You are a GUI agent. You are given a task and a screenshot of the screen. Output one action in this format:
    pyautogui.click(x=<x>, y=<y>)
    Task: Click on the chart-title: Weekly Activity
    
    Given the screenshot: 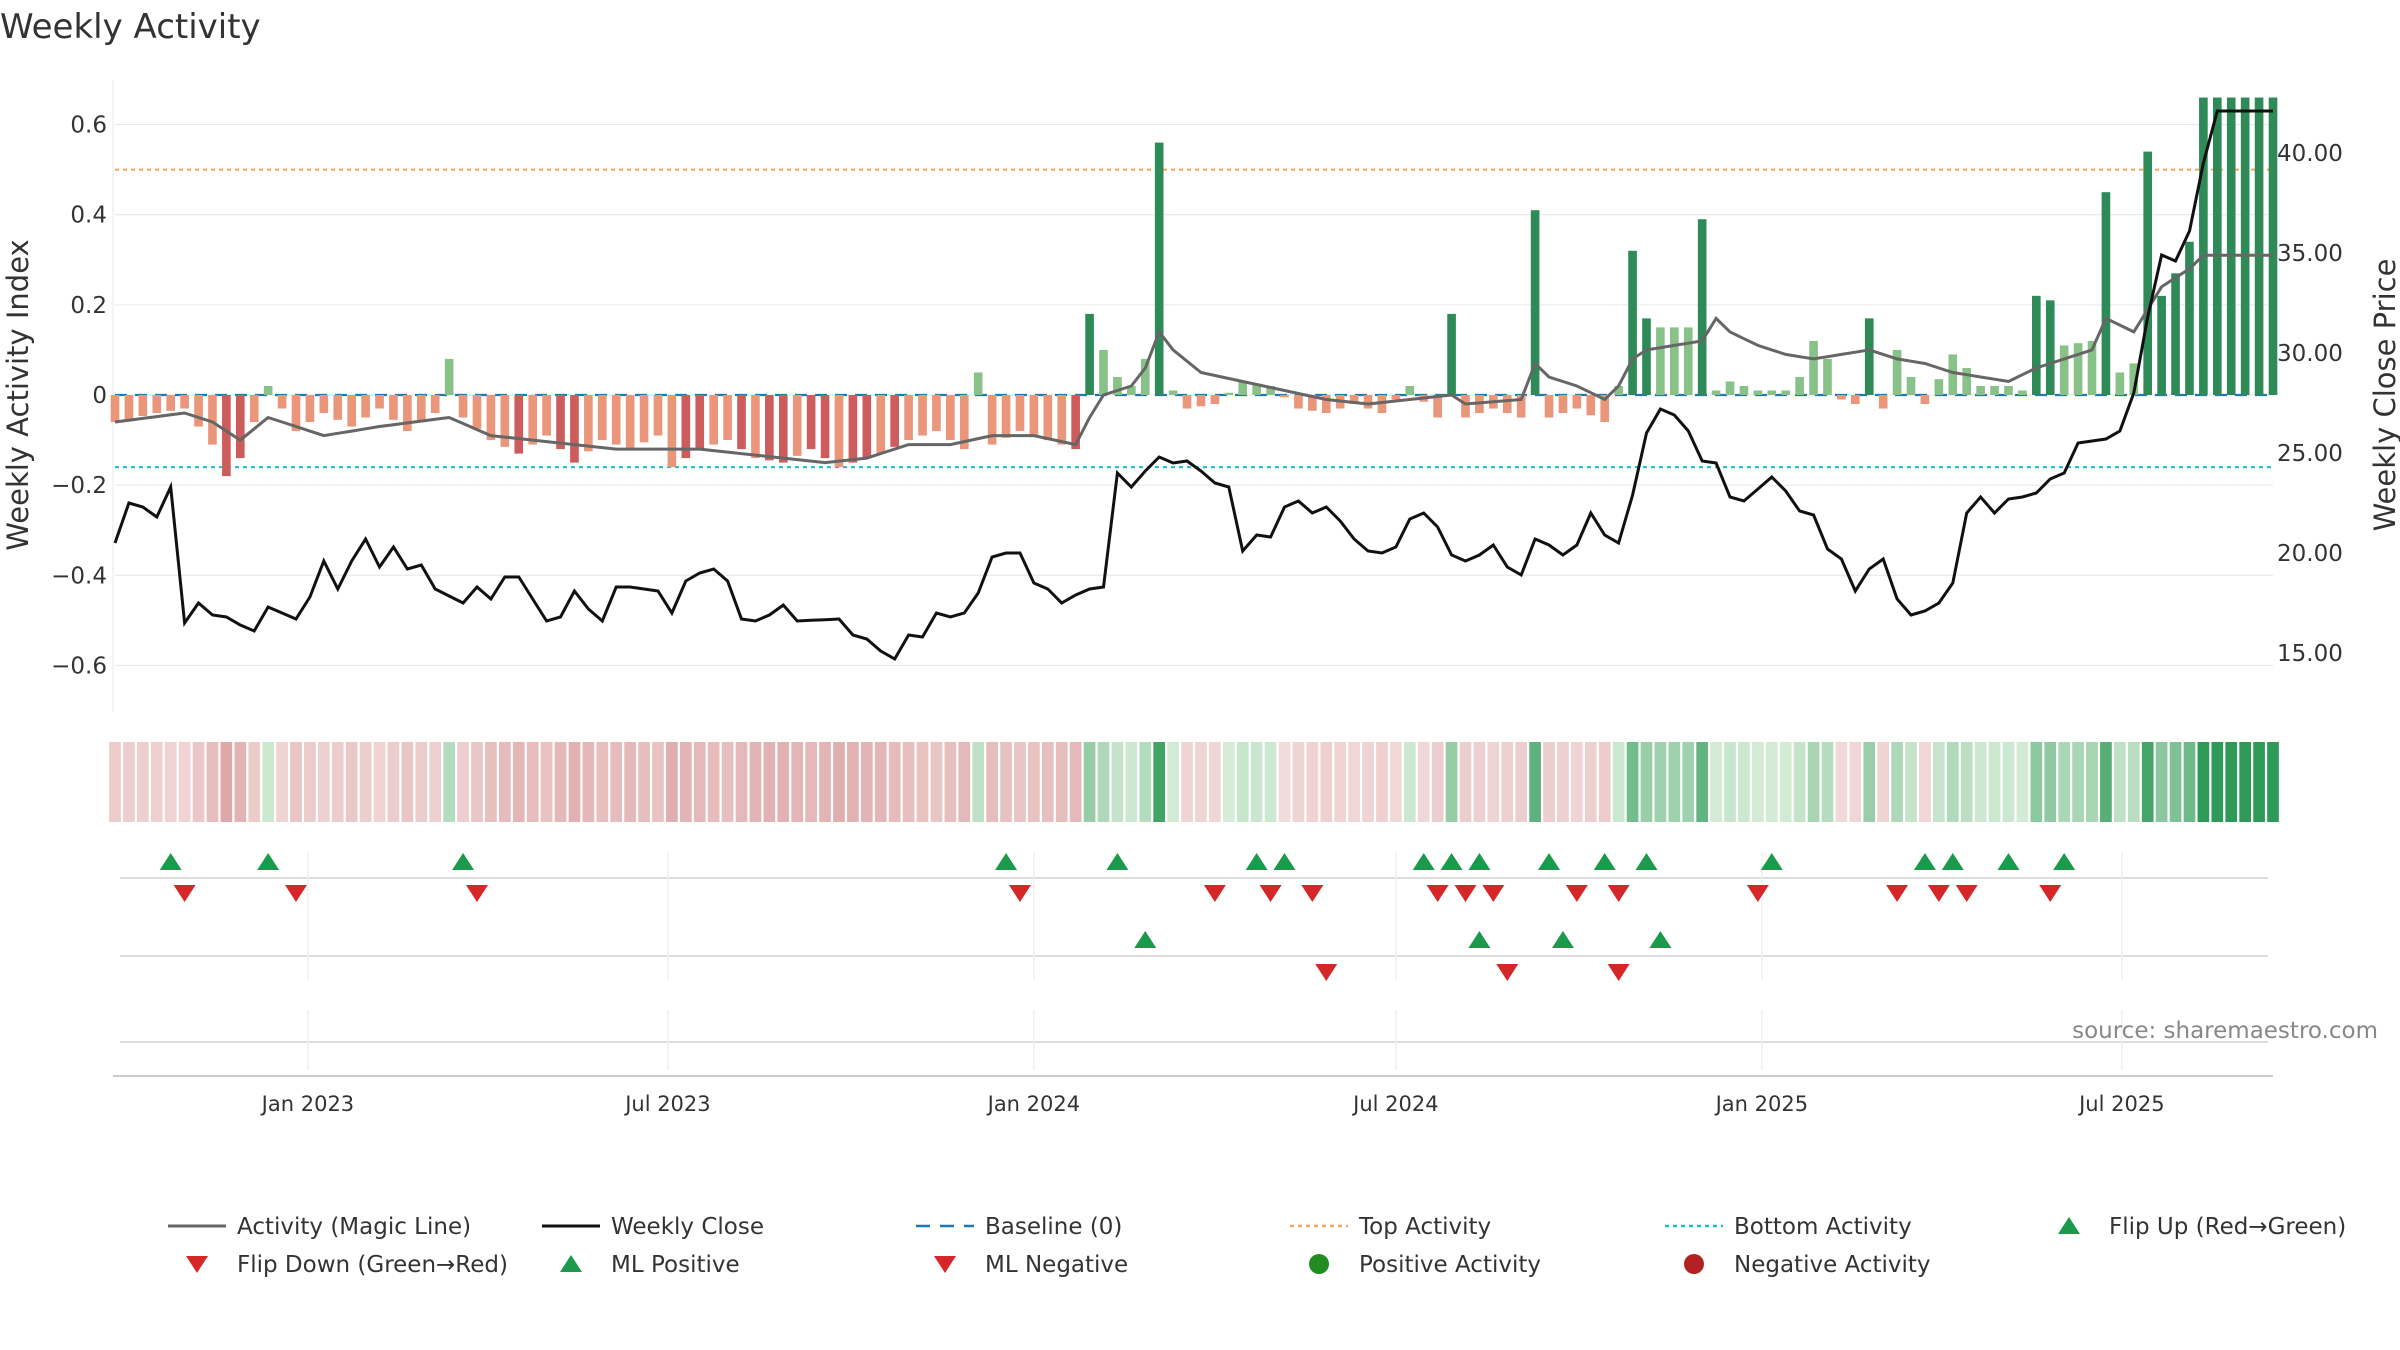 What is the action you would take?
    pyautogui.click(x=130, y=27)
    